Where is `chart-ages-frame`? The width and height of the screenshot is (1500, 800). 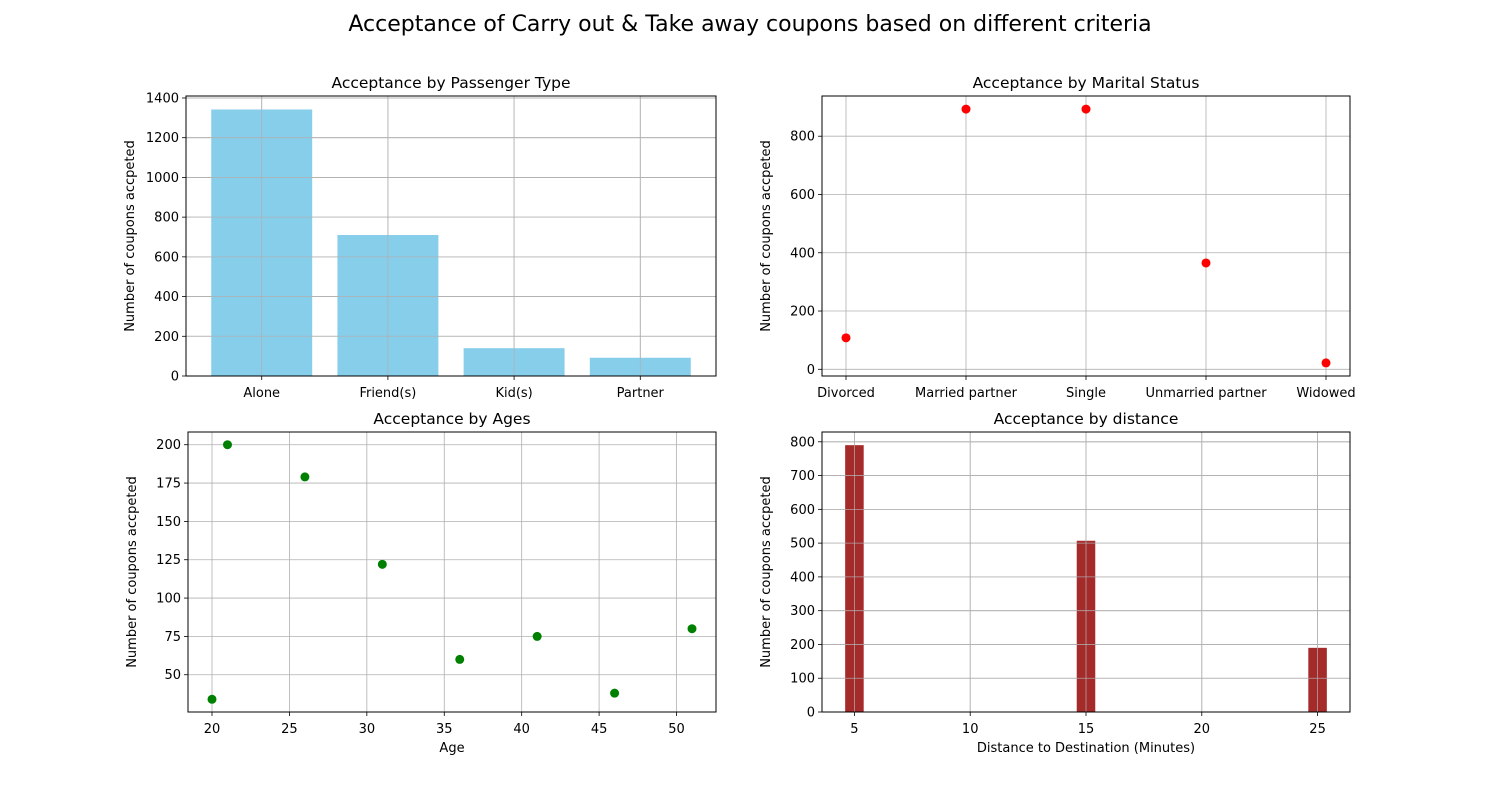 chart-ages-frame is located at coordinates (452, 572).